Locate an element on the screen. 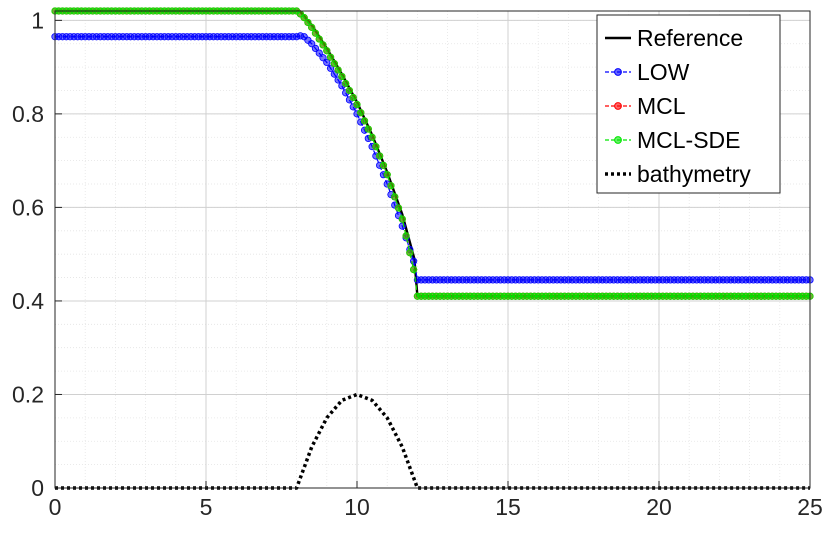 This screenshot has height=533, width=830. y-tick-label: 0.2 is located at coordinates (28, 394).